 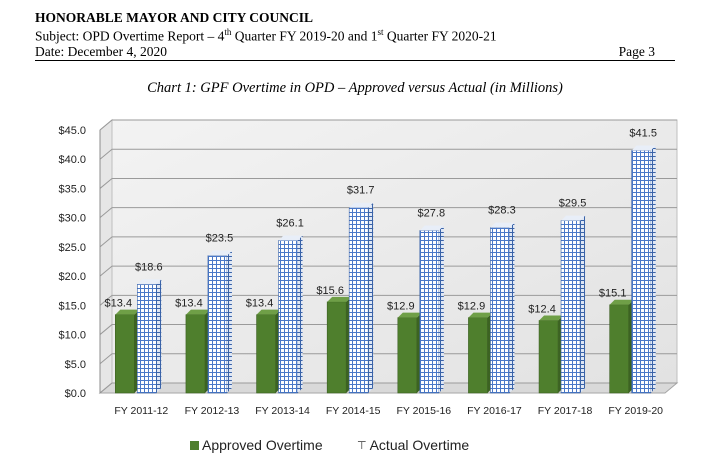 What do you see at coordinates (432, 214) in the screenshot?
I see `data-label-actual: $27.8` at bounding box center [432, 214].